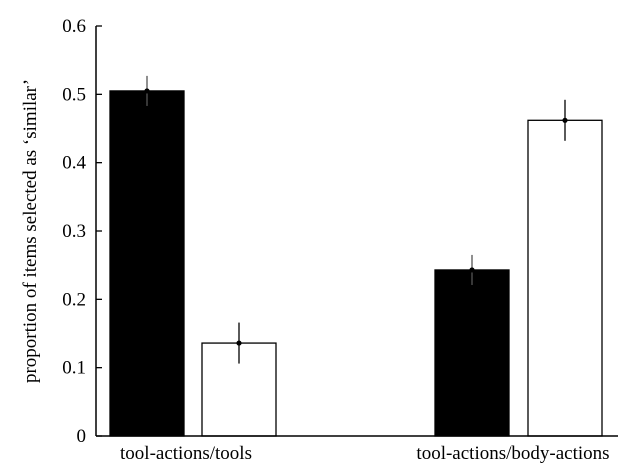 This screenshot has height=464, width=640. I want to click on y-tick-label: 0.3, so click(74, 231).